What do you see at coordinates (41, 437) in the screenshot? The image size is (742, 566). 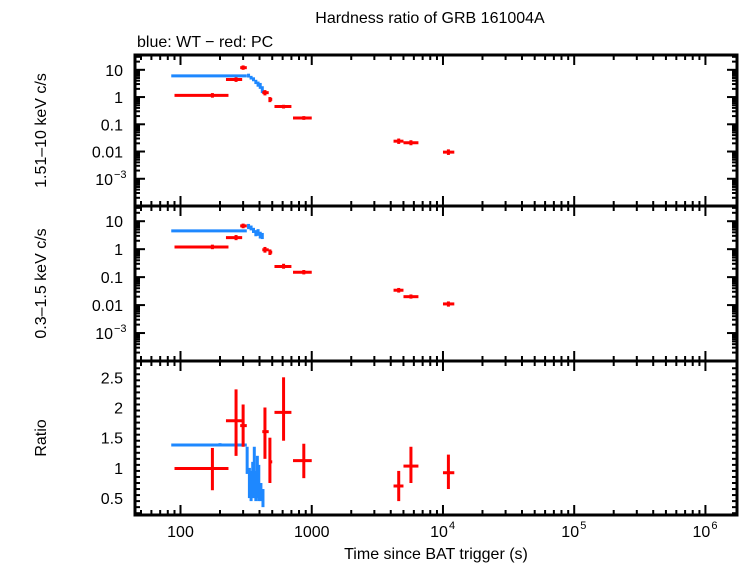 I see `y-axis-label: Ratio` at bounding box center [41, 437].